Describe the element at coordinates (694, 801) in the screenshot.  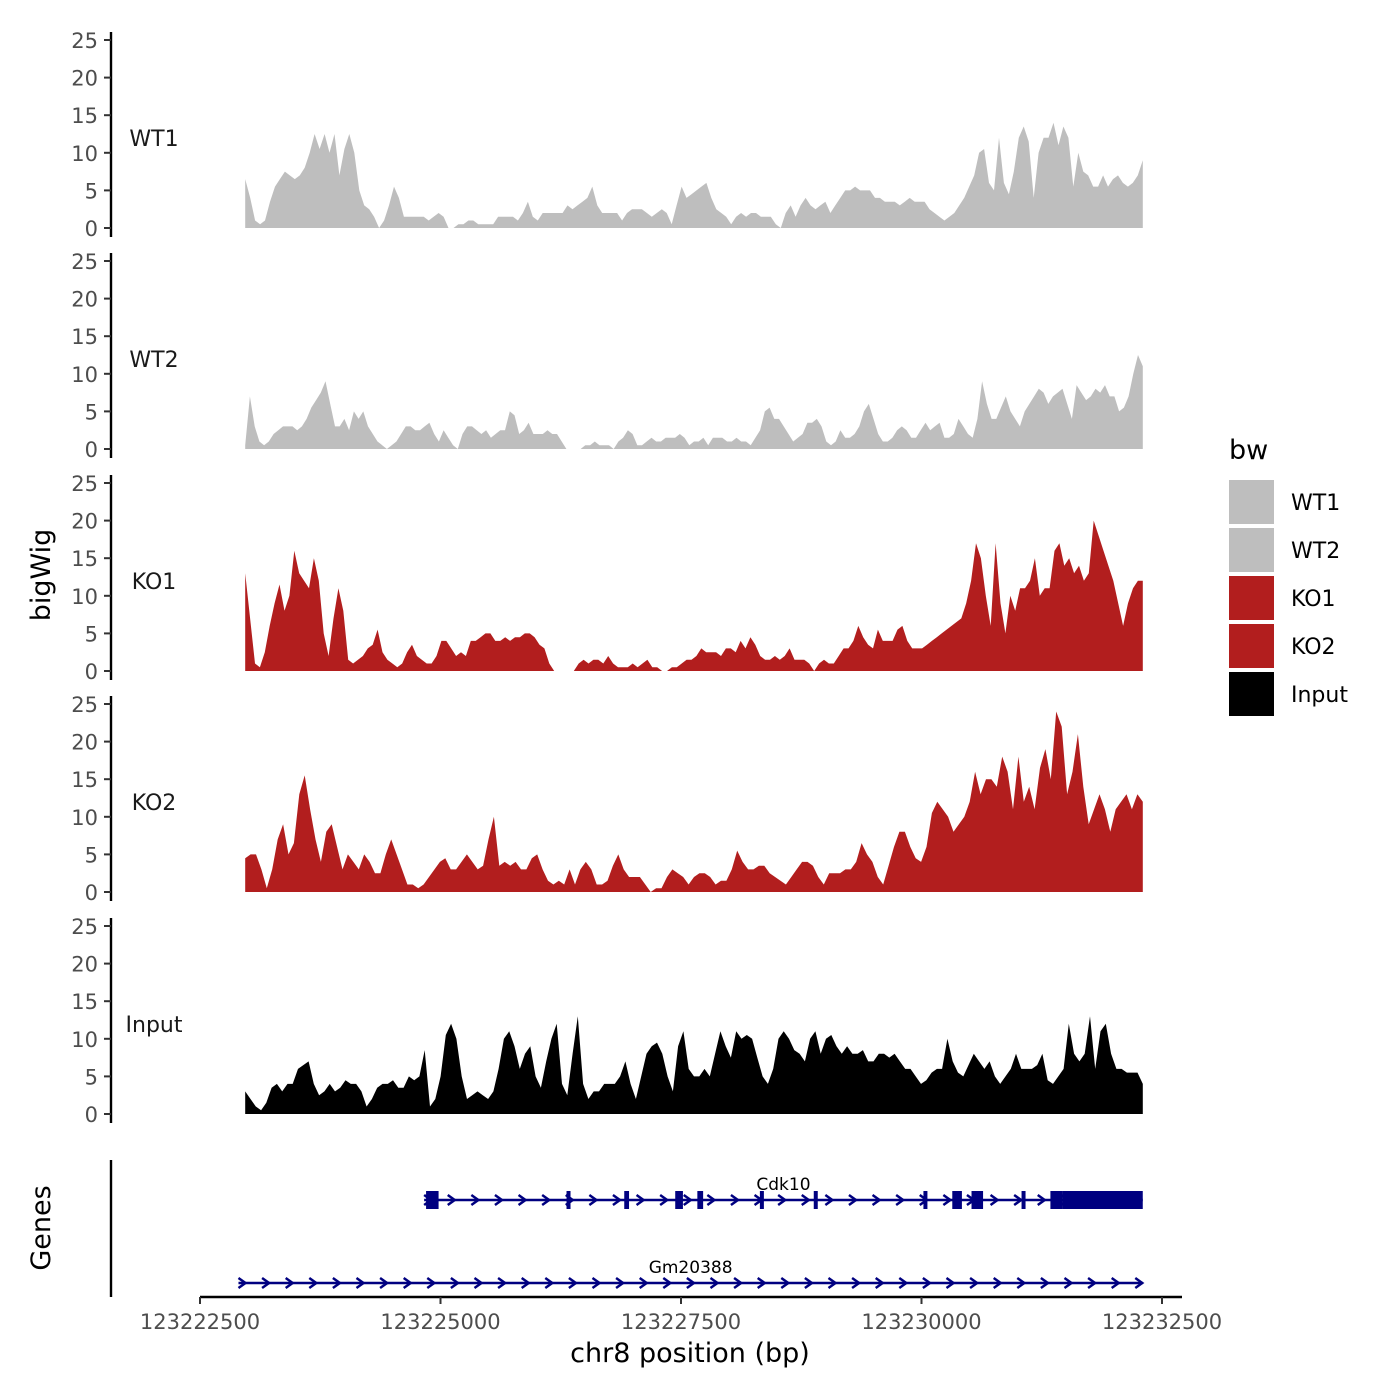
I see `coverage-area-ko2` at that location.